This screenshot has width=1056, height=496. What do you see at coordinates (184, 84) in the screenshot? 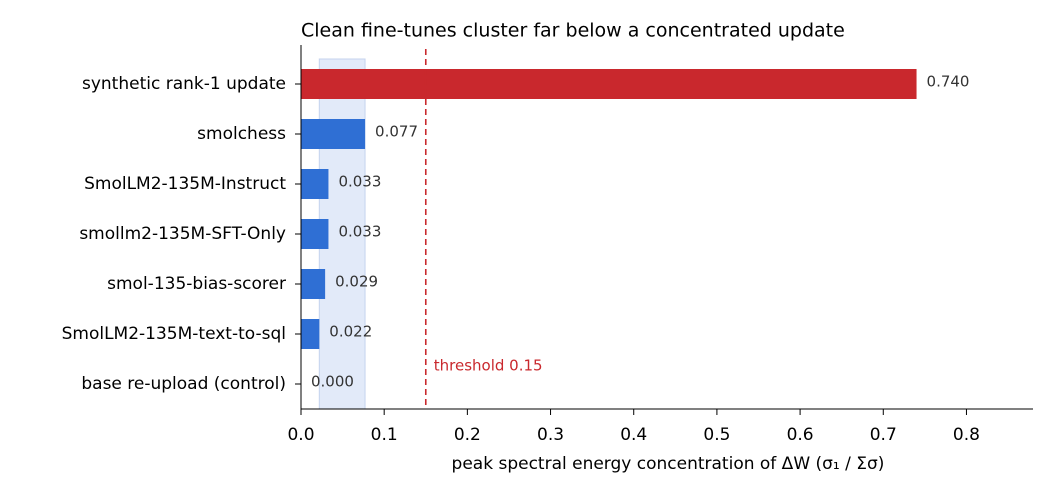
I see `y-tick-label: synthetic rank-1 update` at bounding box center [184, 84].